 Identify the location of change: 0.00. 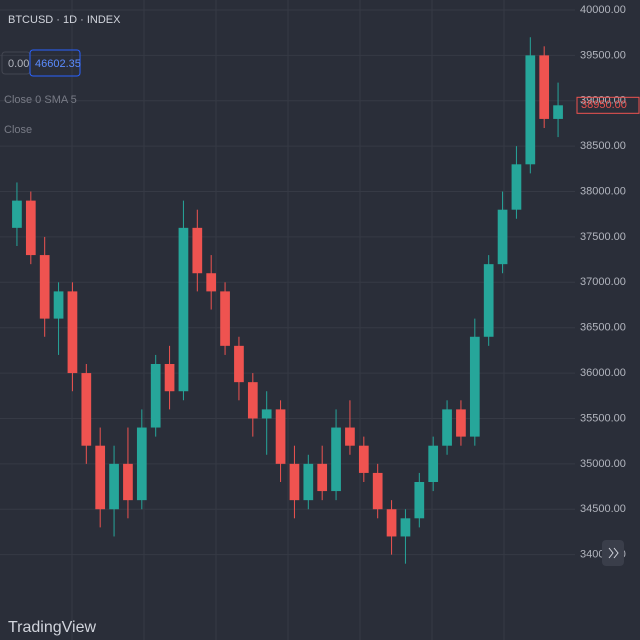
(18, 64).